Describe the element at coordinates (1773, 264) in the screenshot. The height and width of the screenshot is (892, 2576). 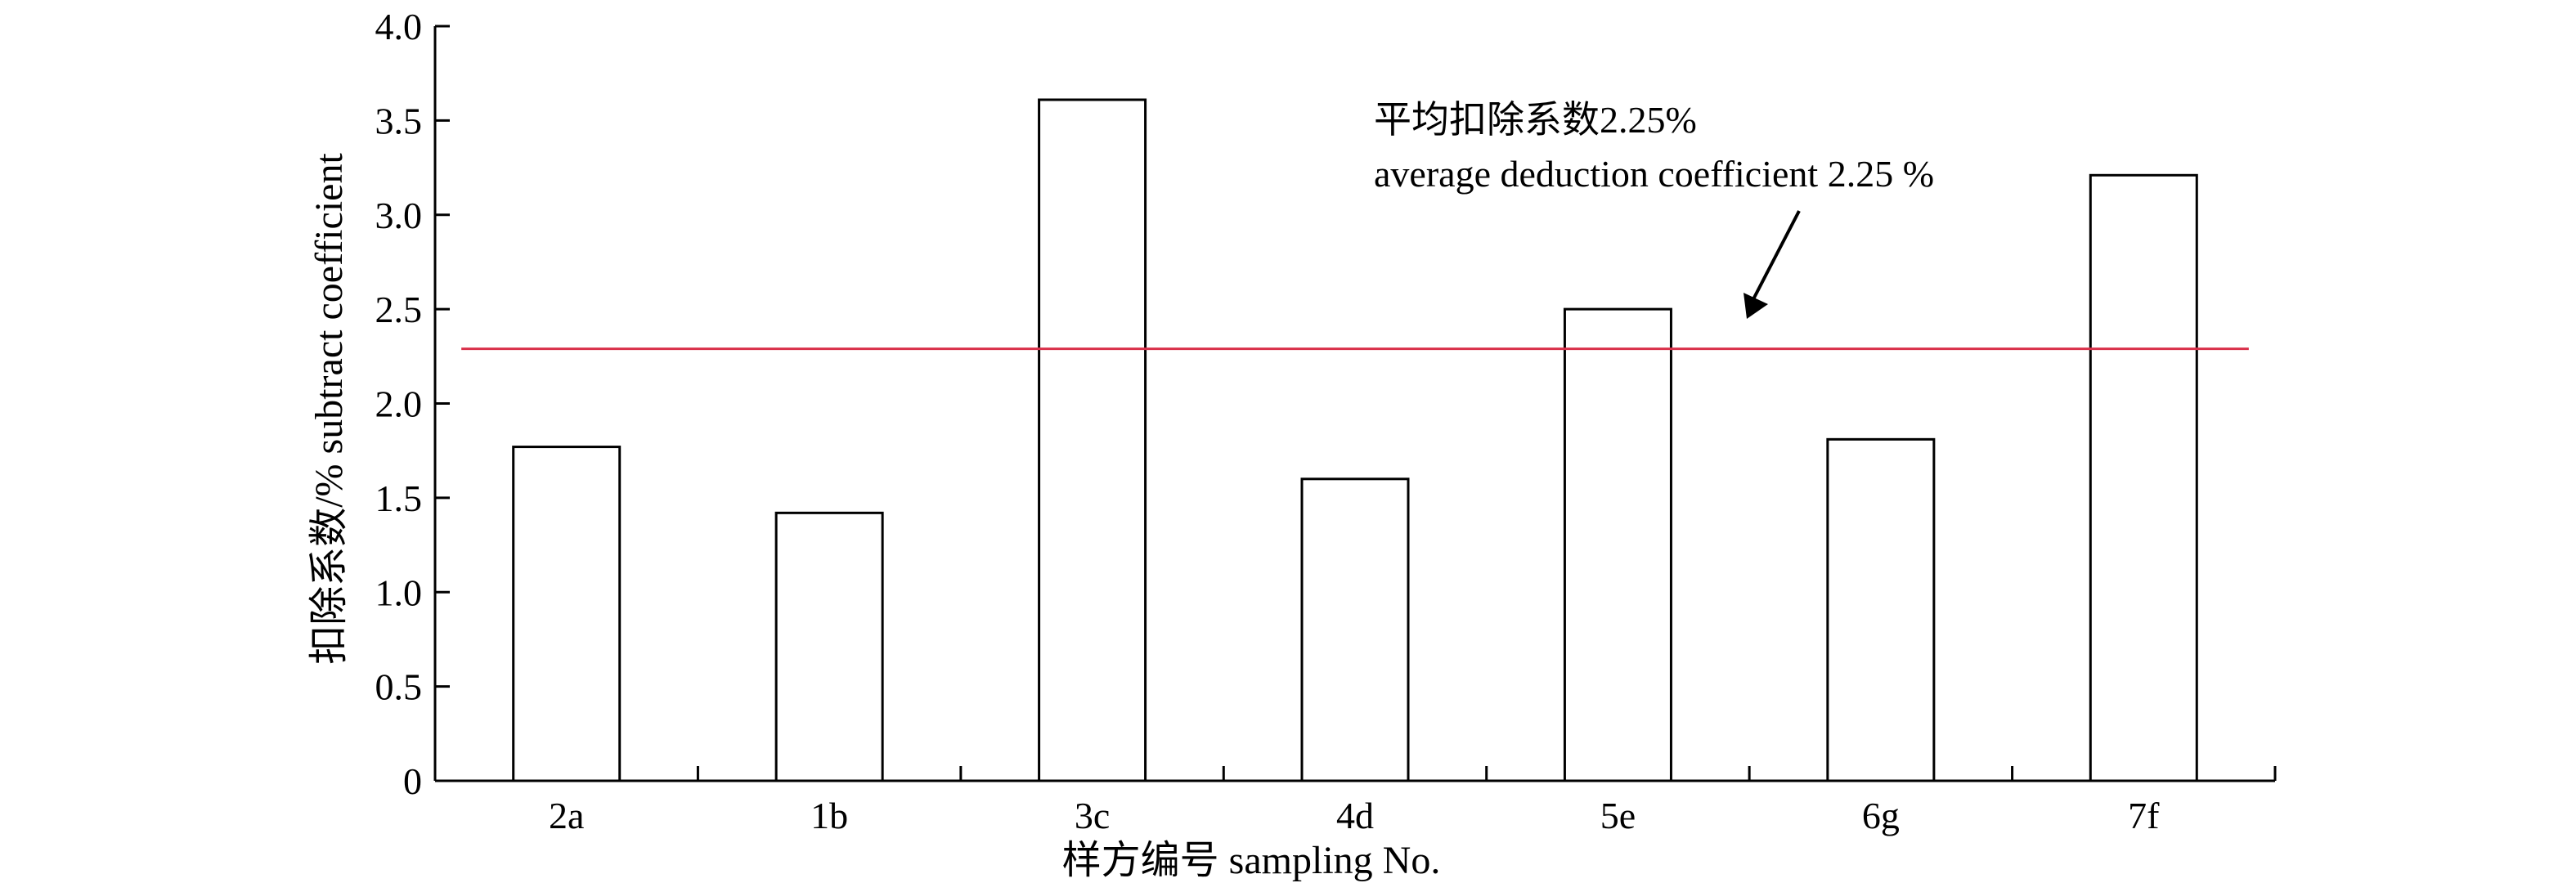
I see `annotation-arrow` at that location.